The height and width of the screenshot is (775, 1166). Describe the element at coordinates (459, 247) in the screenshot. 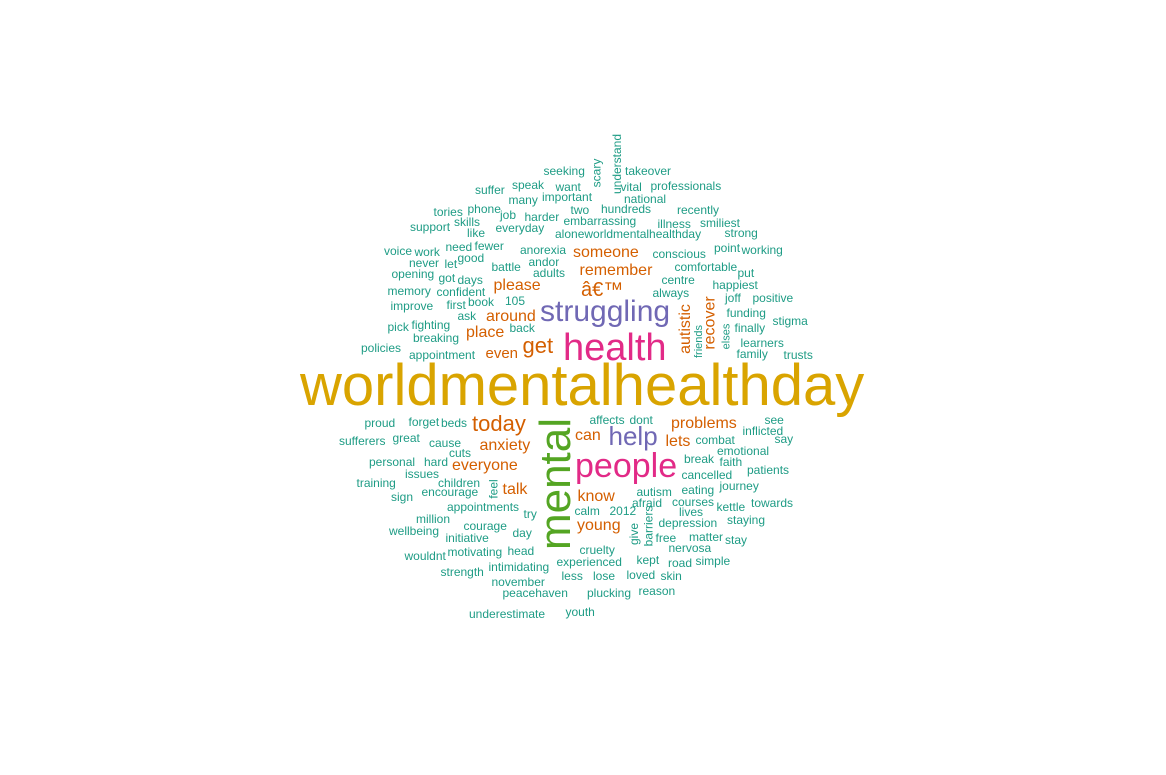

I see `word-56: need` at that location.